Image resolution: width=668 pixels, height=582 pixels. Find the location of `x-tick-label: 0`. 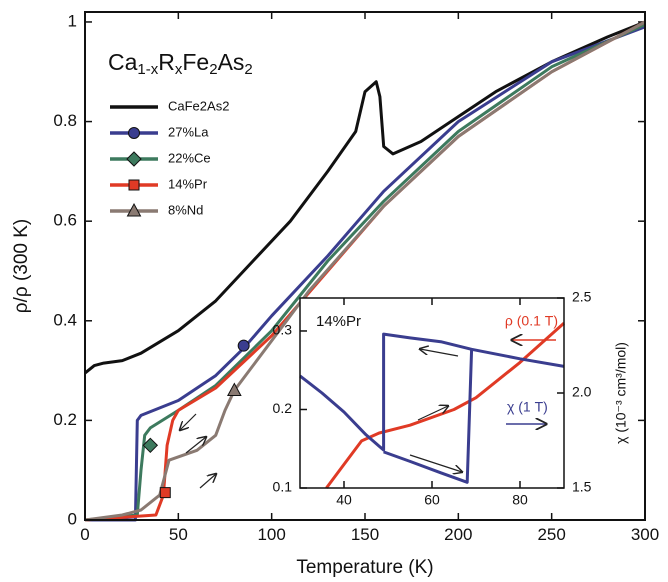

x-tick-label: 0 is located at coordinates (84, 534).